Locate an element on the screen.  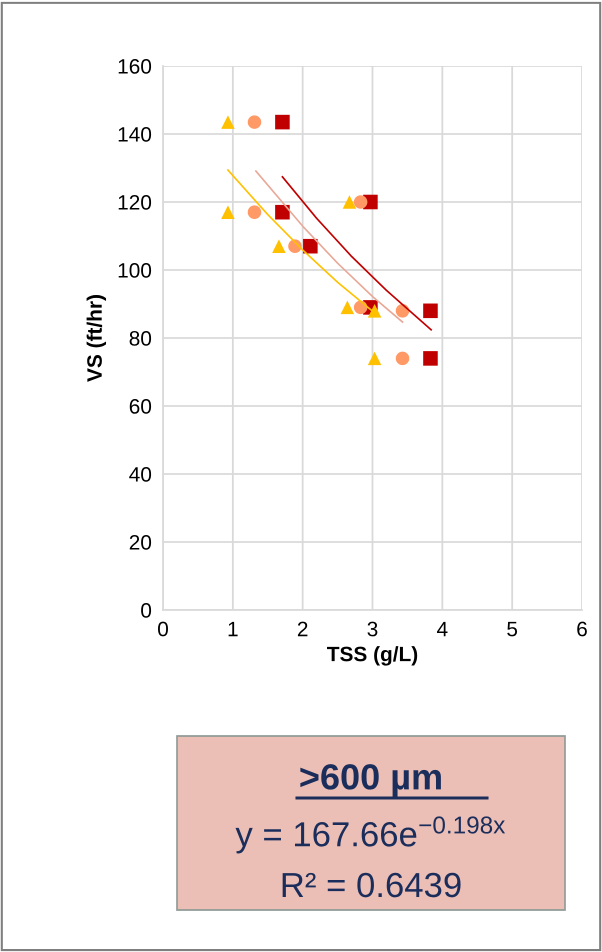
y-tick-label: 80 is located at coordinates (141, 338).